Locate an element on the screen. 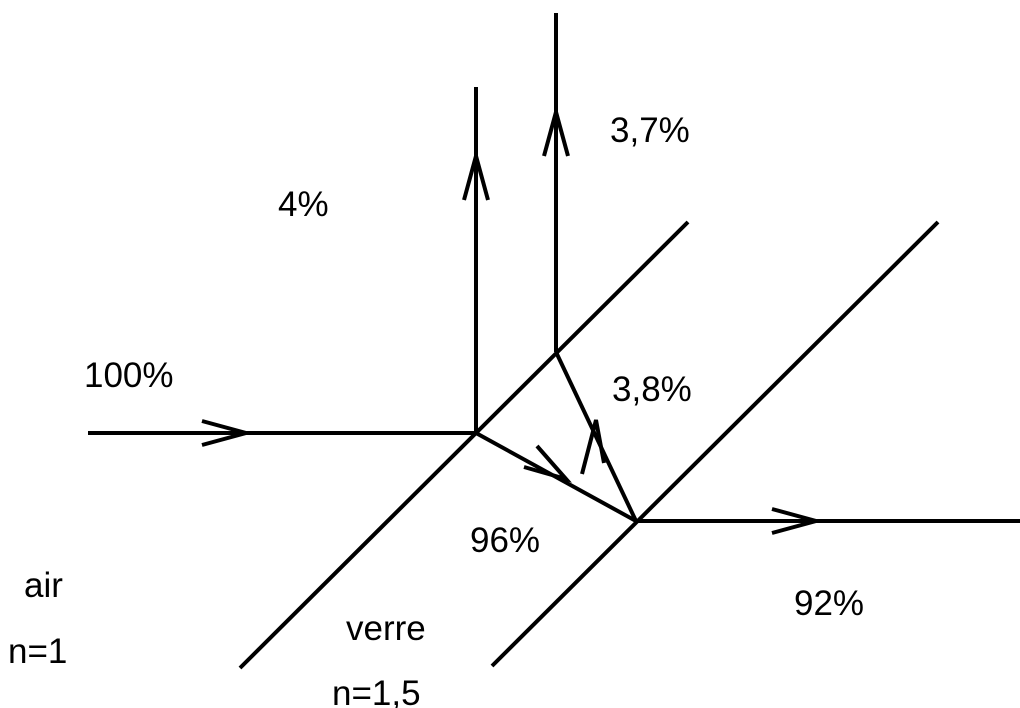 Image resolution: width=1020 pixels, height=708 pixels. internal-reflection-label: 3,8% is located at coordinates (652, 389).